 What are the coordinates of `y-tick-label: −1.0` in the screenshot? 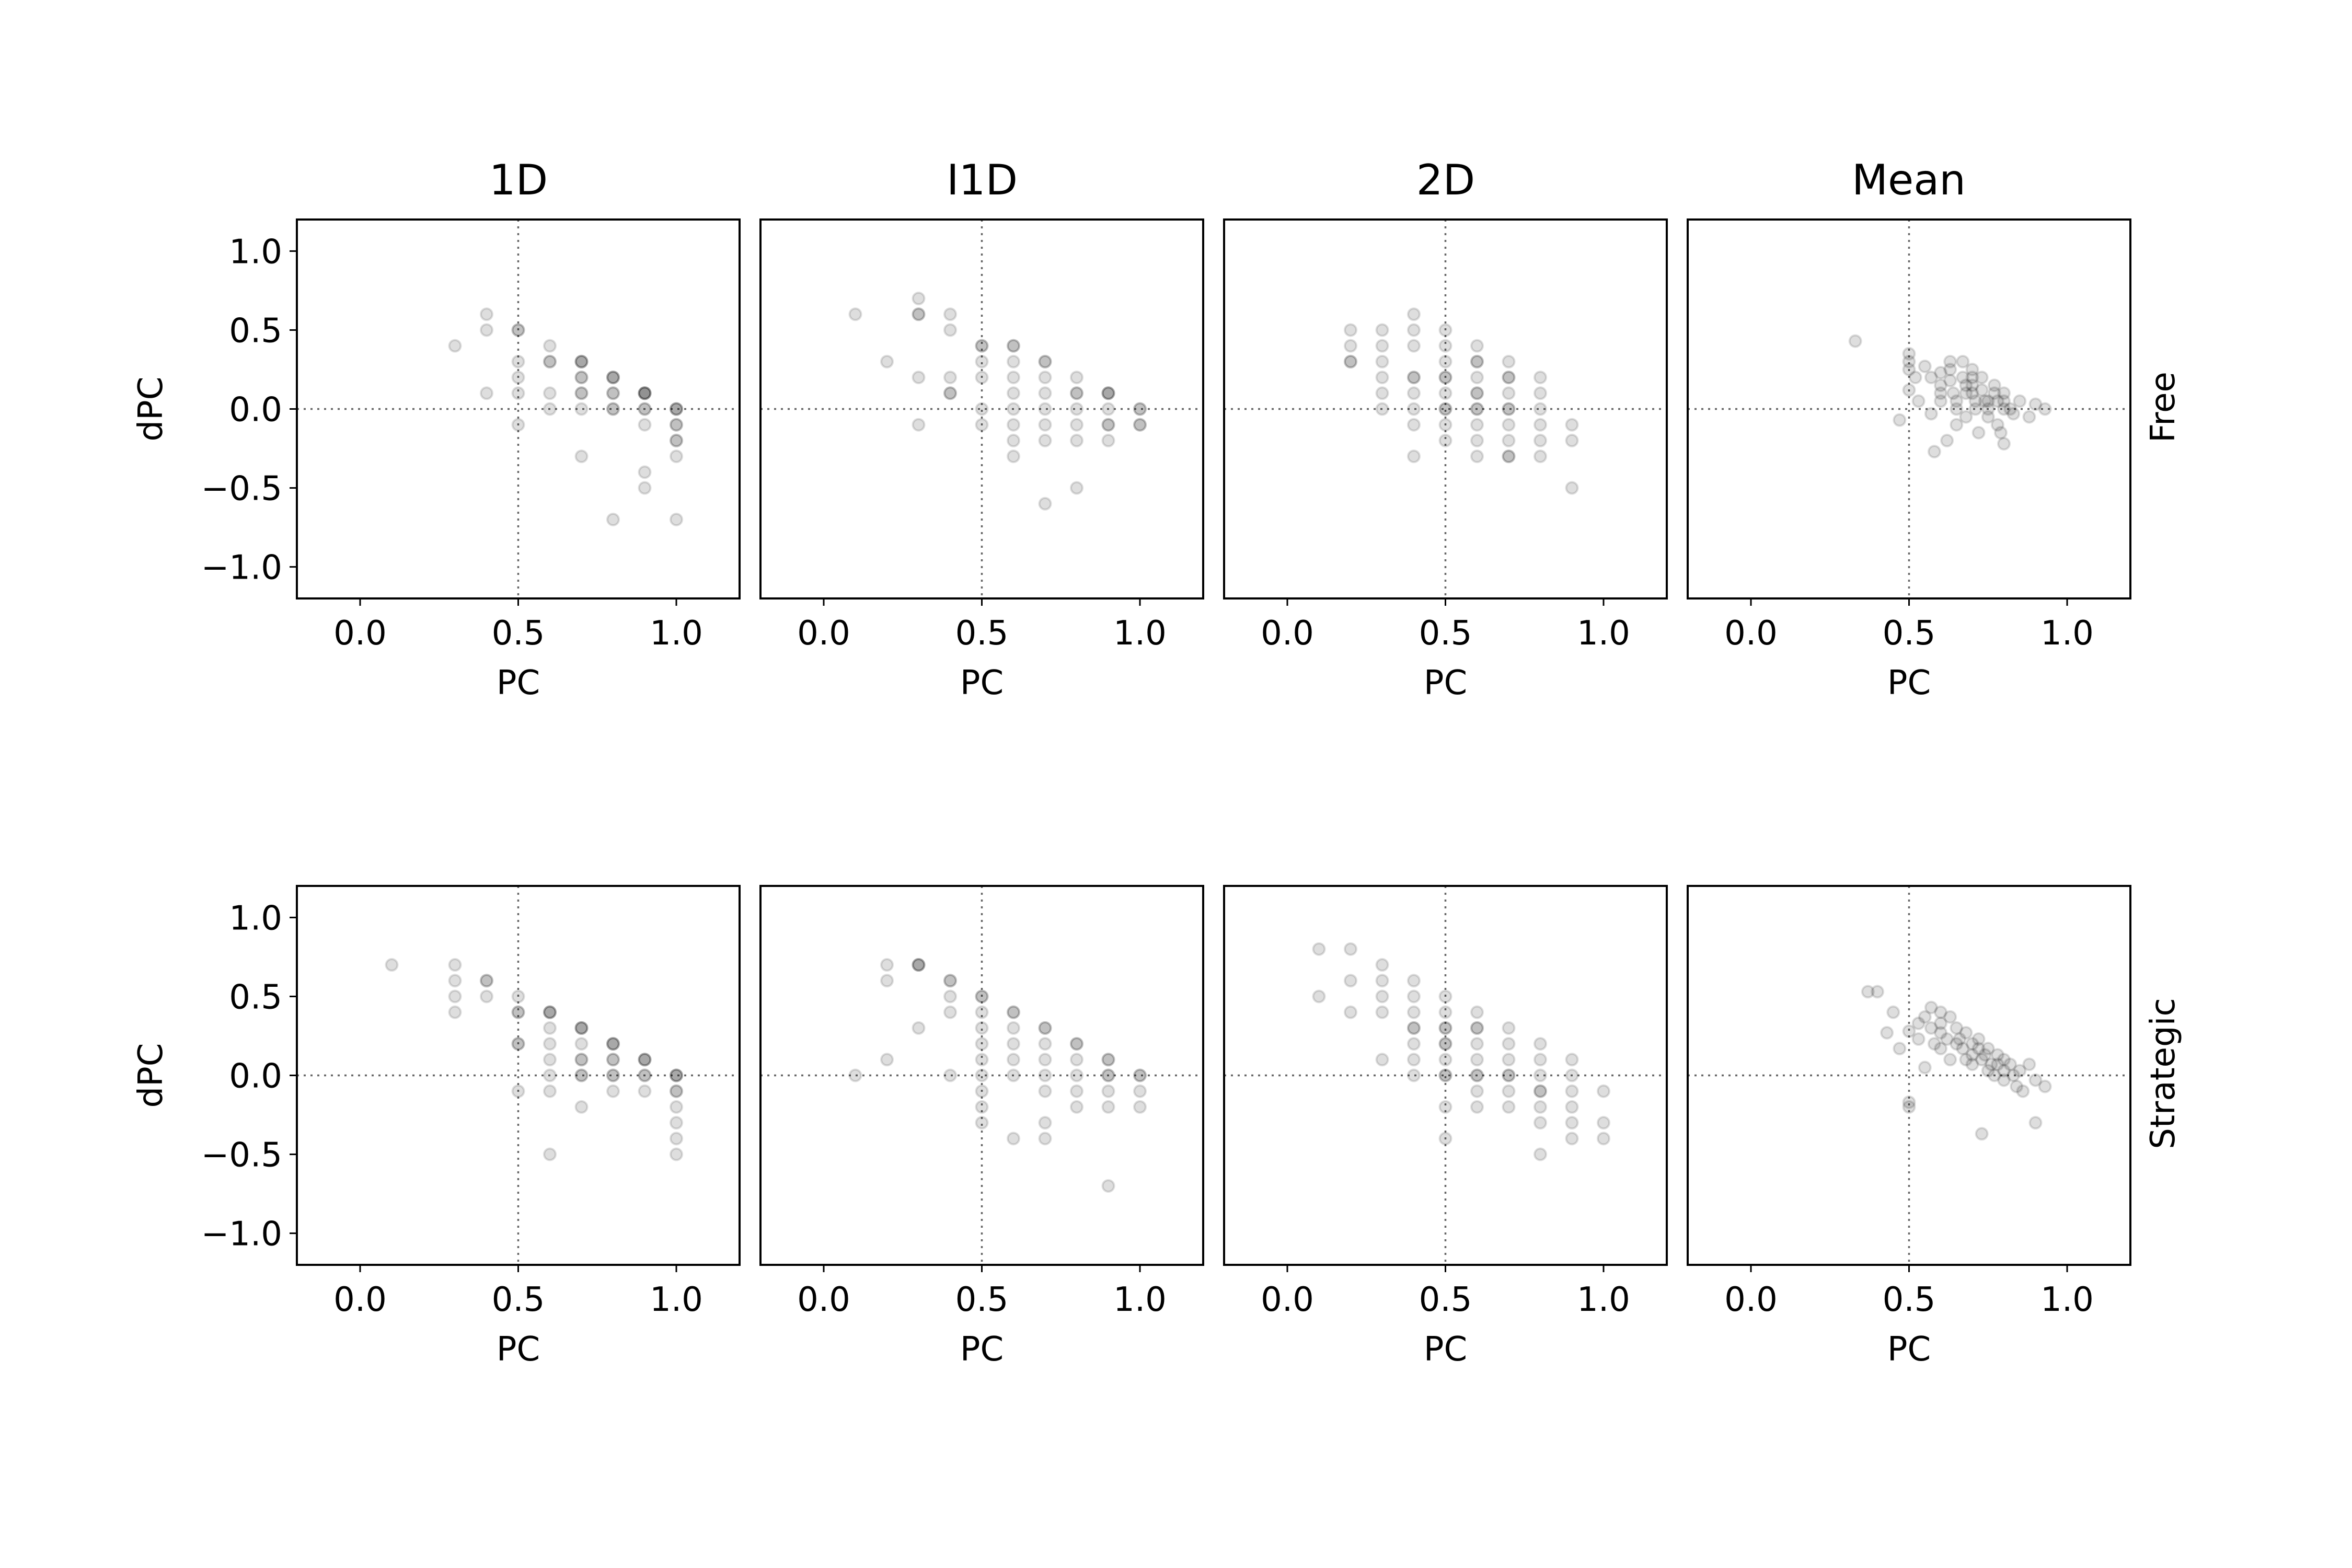 It's located at (241, 1234).